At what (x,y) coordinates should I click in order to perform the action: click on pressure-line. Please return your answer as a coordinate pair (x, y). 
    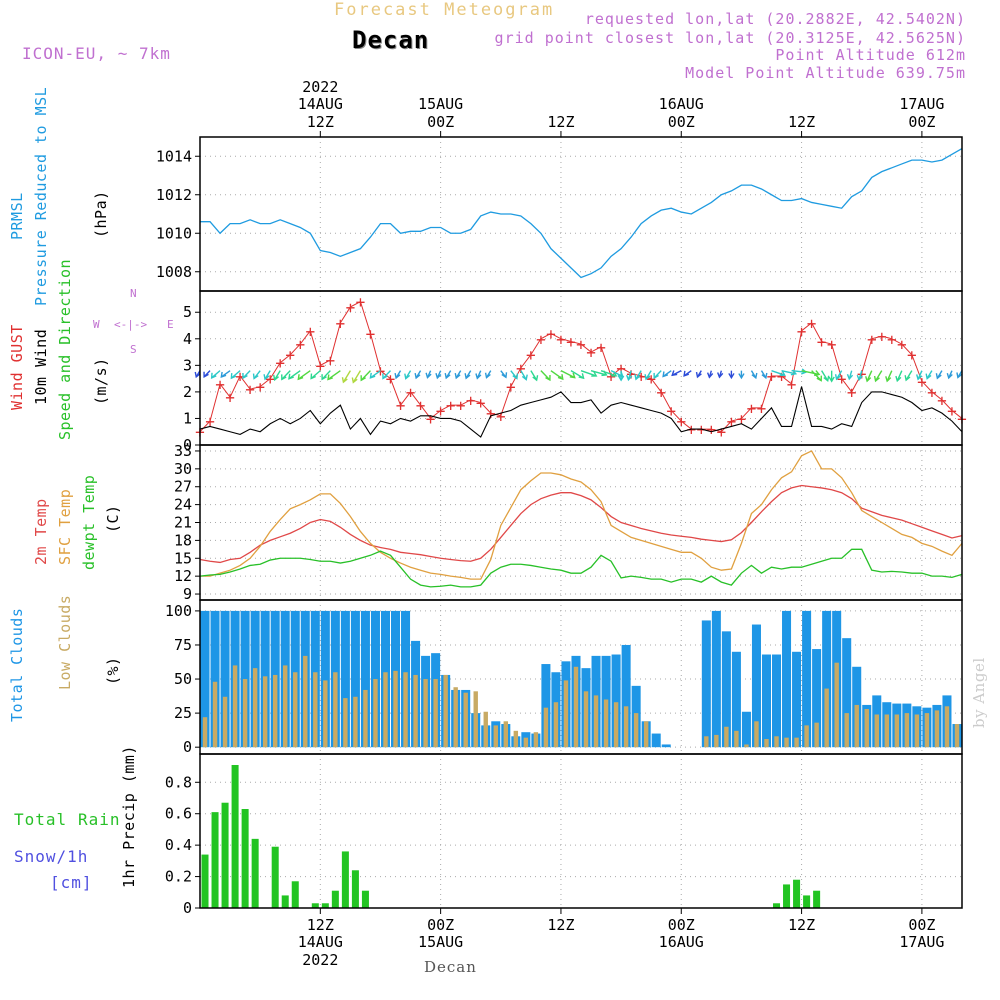
    Looking at the image, I should click on (581, 213).